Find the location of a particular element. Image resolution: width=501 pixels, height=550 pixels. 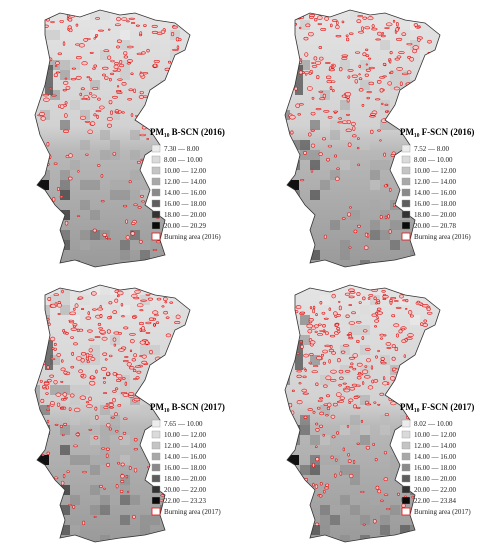

legend-swatch is located at coordinates (156, 511).